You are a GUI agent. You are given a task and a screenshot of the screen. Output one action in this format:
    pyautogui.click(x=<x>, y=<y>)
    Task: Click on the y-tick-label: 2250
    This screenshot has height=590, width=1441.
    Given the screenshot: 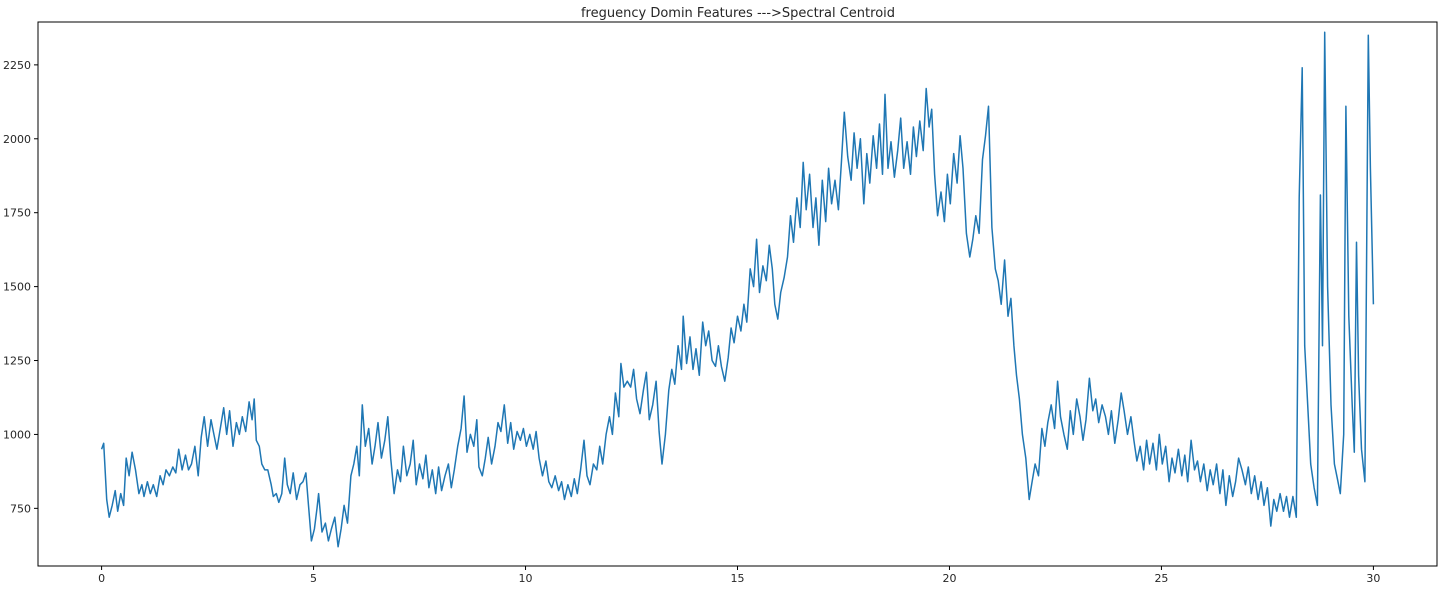 What is the action you would take?
    pyautogui.click(x=17, y=65)
    